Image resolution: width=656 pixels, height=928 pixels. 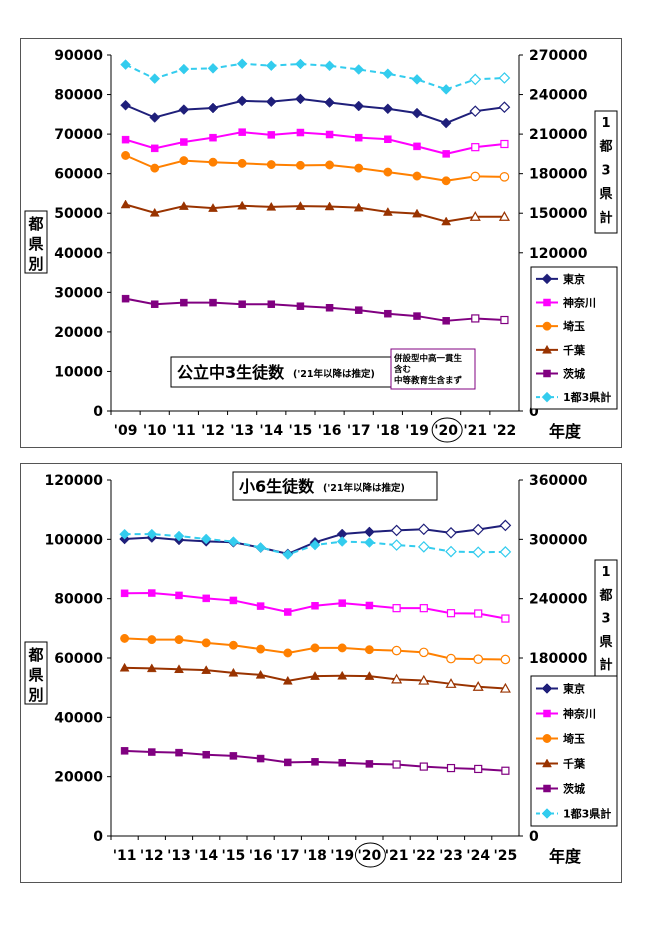 What do you see at coordinates (78, 56) in the screenshot?
I see `y-tick-label: 90000` at bounding box center [78, 56].